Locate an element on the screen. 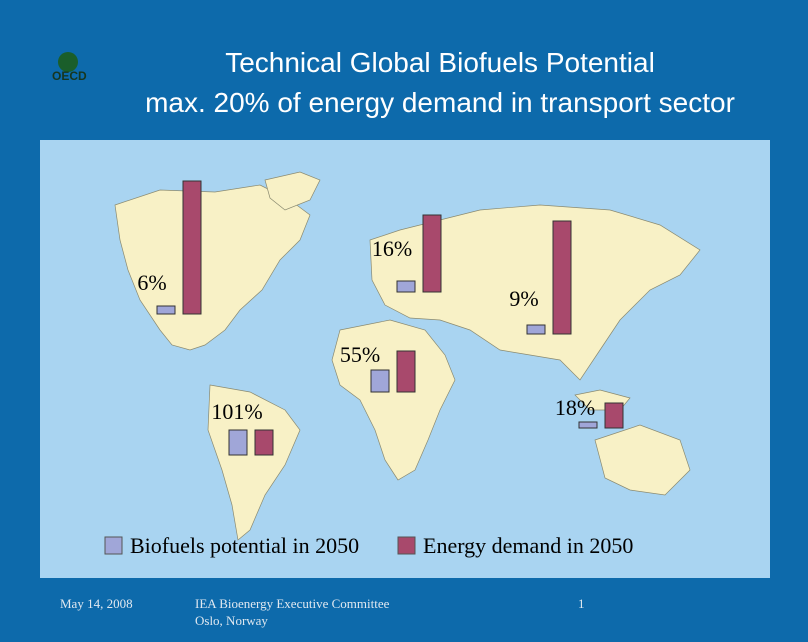 Image resolution: width=808 pixels, height=642 pixels. logo-text: OECD is located at coordinates (69, 76).